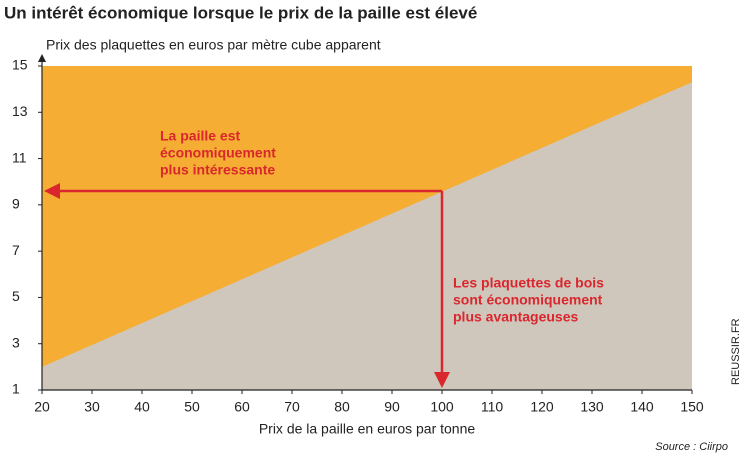 This screenshot has width=747, height=456. I want to click on arrowhead-down, so click(442, 380).